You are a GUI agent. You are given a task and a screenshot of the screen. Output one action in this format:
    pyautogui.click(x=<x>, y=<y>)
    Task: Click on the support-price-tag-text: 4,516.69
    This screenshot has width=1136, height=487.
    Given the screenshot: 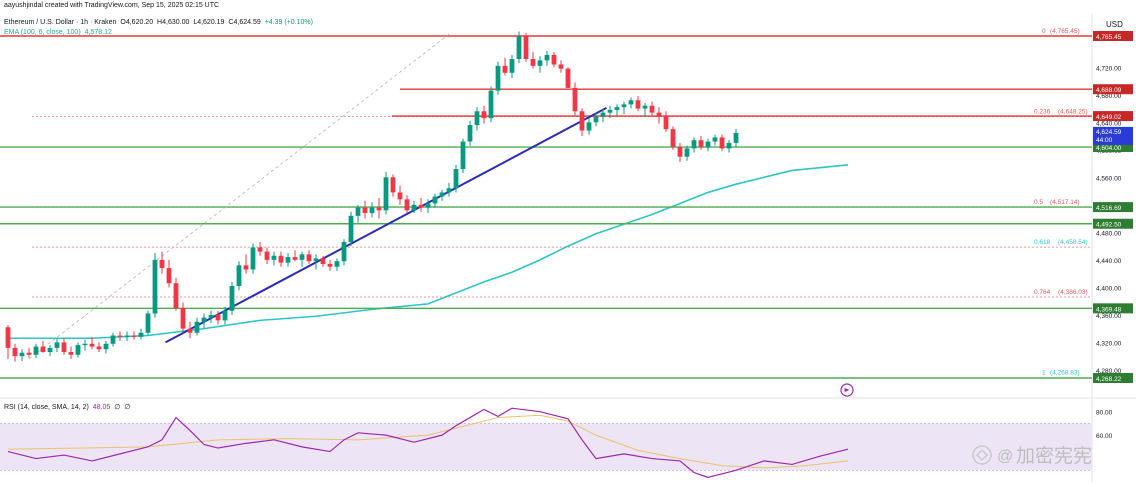 What is the action you would take?
    pyautogui.click(x=1109, y=208)
    